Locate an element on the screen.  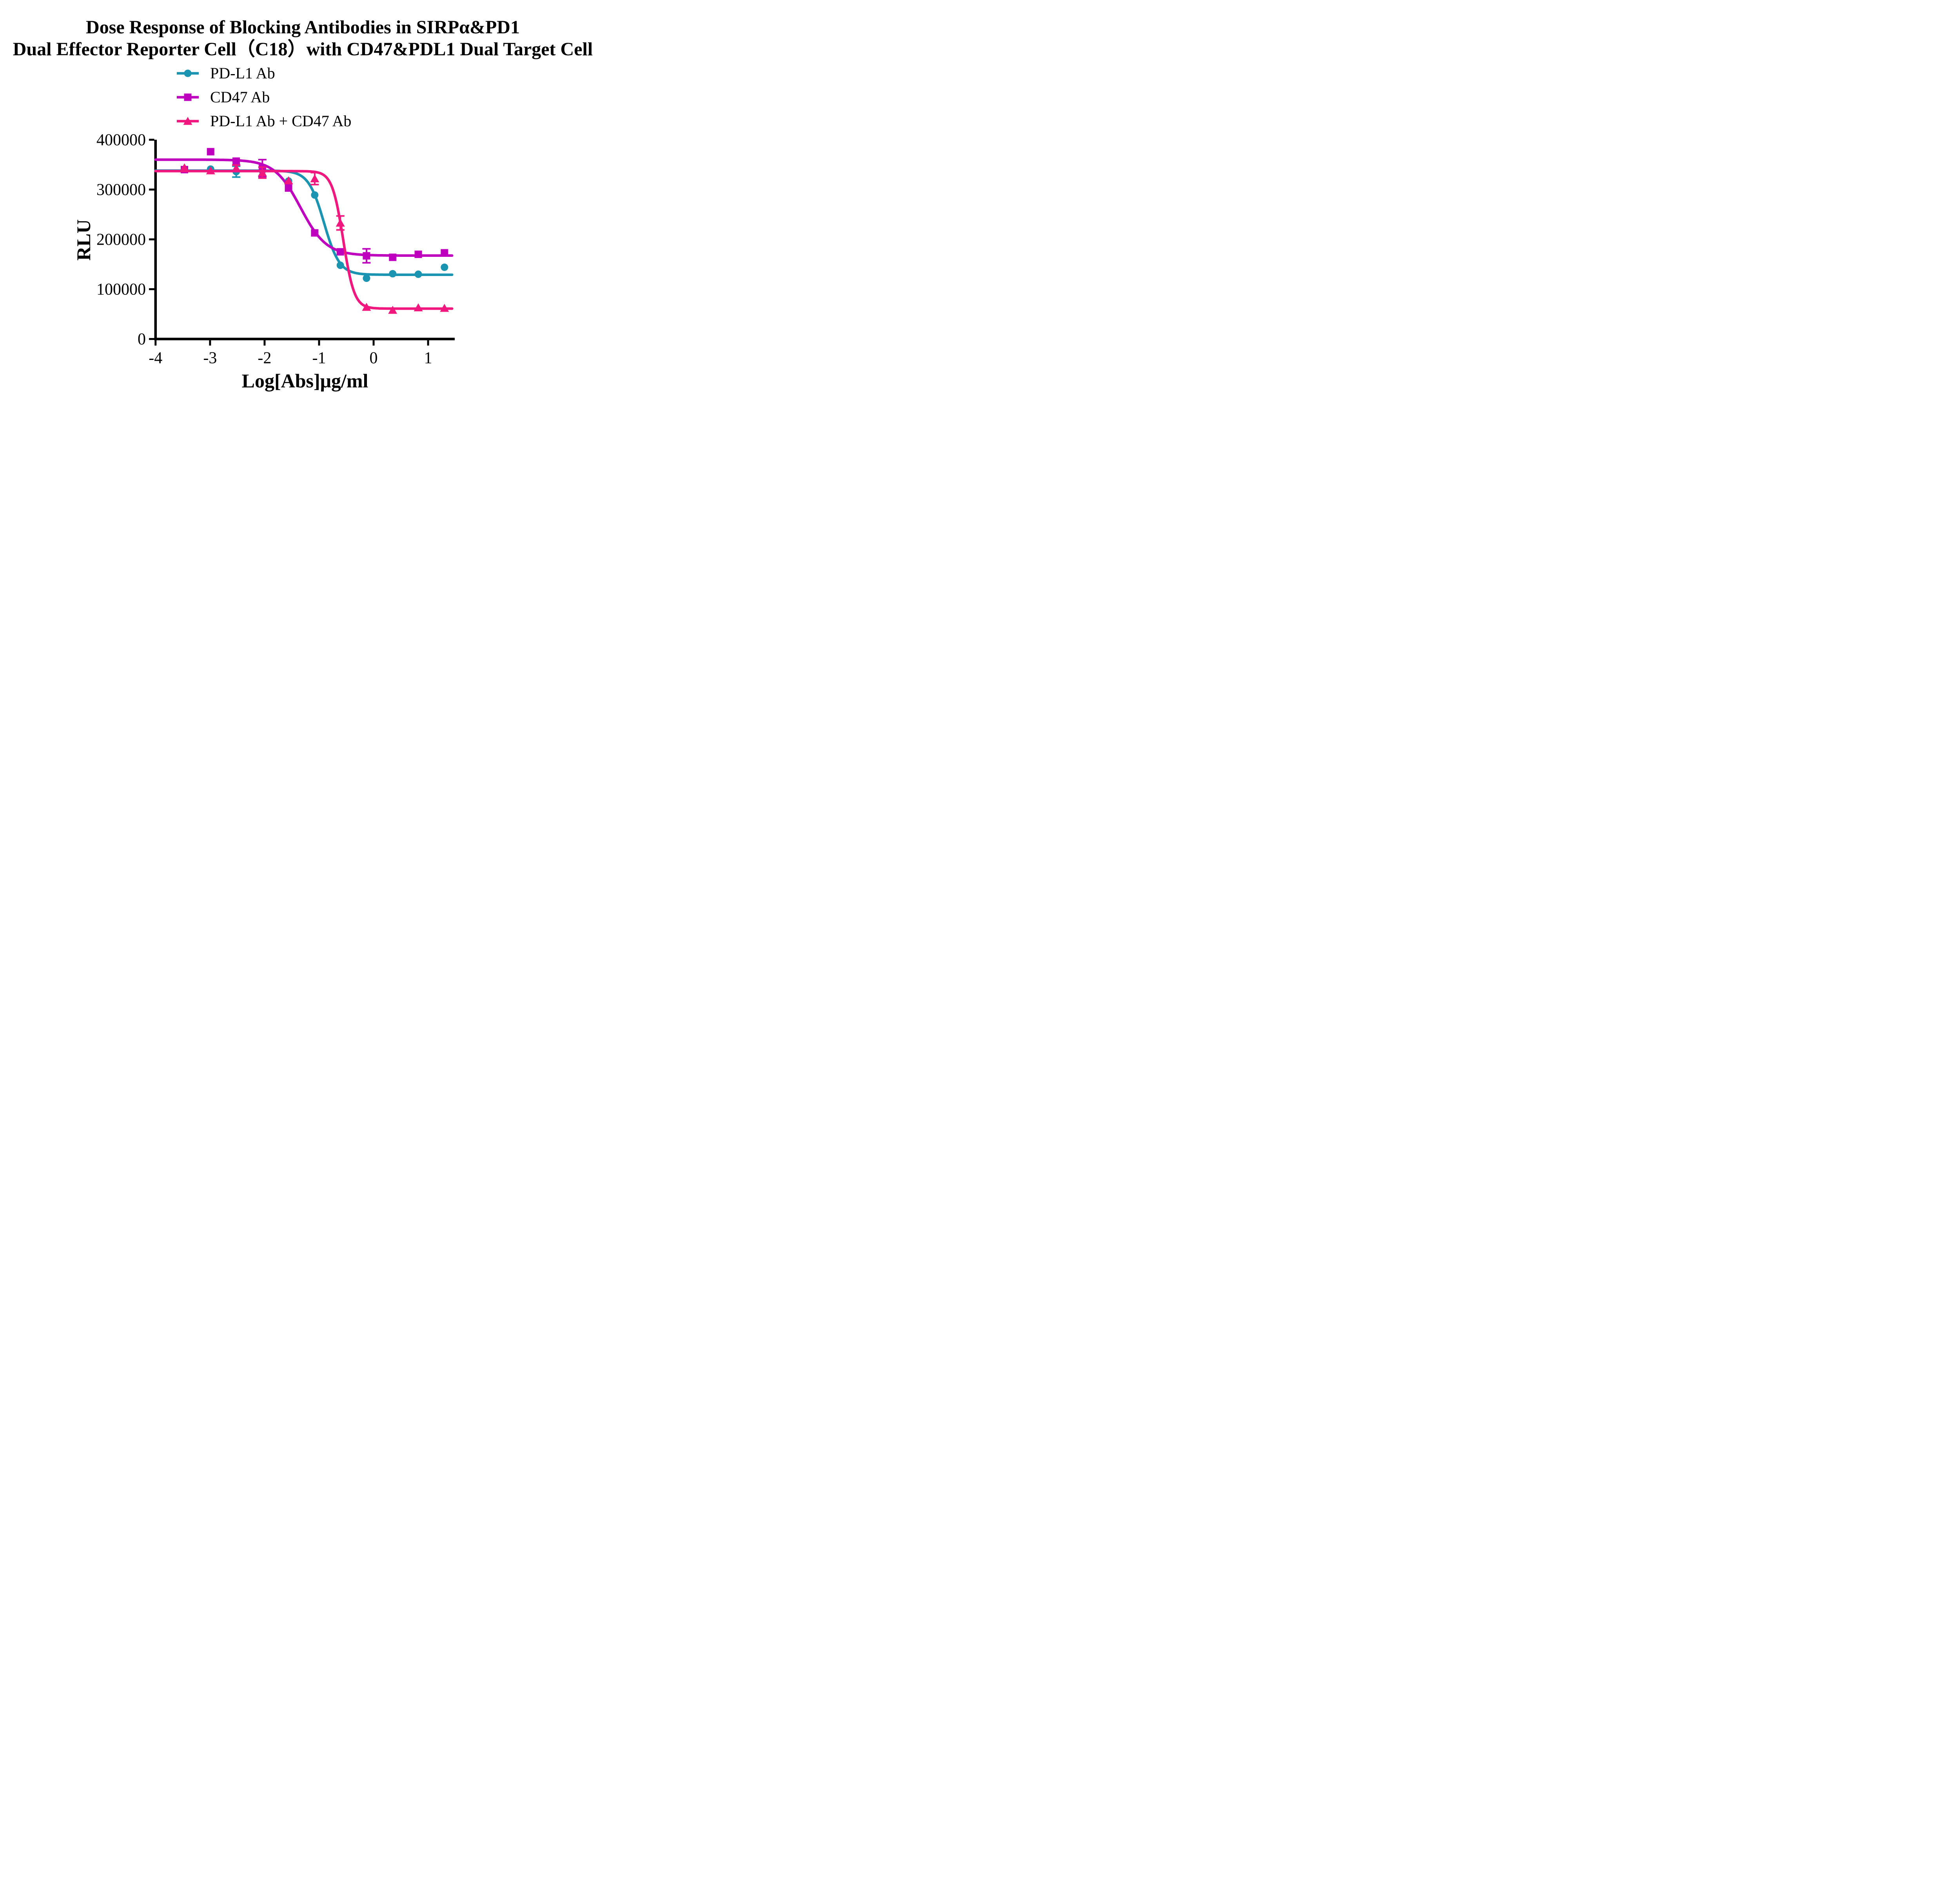
legend-item-pd-l1-ab-cd47-ab: PD-L1 Ab + CD47 Ab is located at coordinates (263, 121).